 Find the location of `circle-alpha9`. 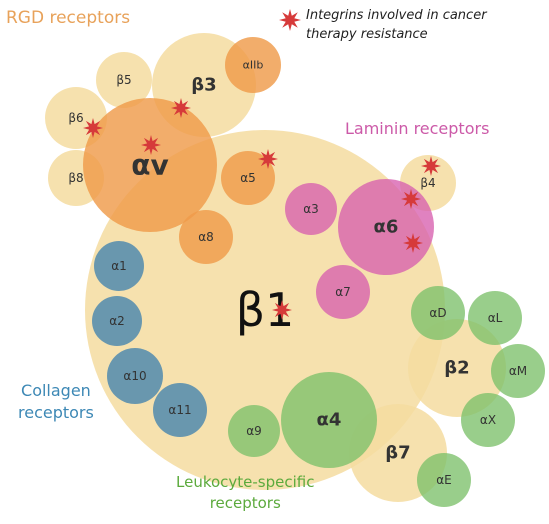

circle-alpha9 is located at coordinates (254, 431).